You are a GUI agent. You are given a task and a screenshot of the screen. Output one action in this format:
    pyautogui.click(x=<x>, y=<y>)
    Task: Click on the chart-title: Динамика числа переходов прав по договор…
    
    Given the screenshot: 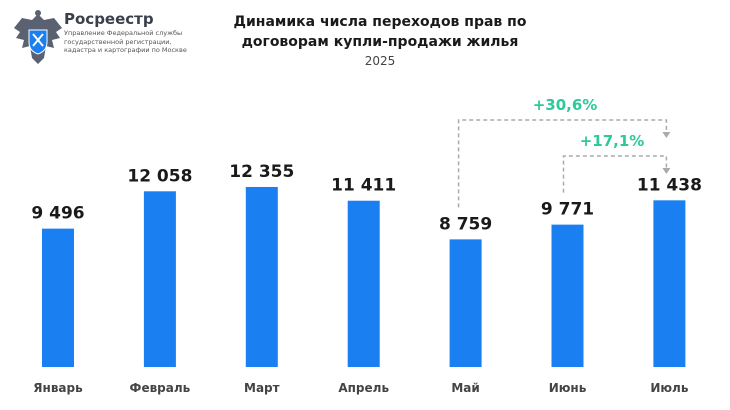 What is the action you would take?
    pyautogui.click(x=380, y=32)
    